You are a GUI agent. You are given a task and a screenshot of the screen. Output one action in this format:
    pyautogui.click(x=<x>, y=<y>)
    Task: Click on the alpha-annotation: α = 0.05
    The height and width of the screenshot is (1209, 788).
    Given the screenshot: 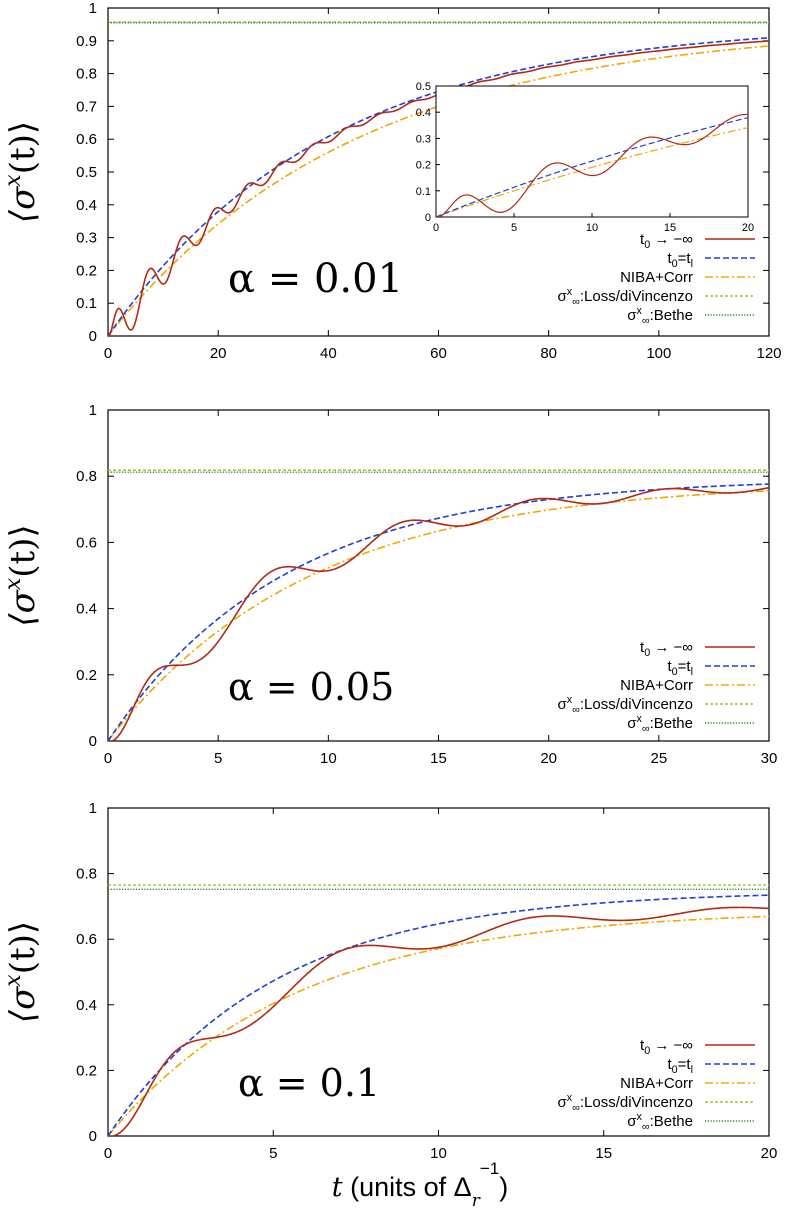 What is the action you would take?
    pyautogui.click(x=311, y=687)
    